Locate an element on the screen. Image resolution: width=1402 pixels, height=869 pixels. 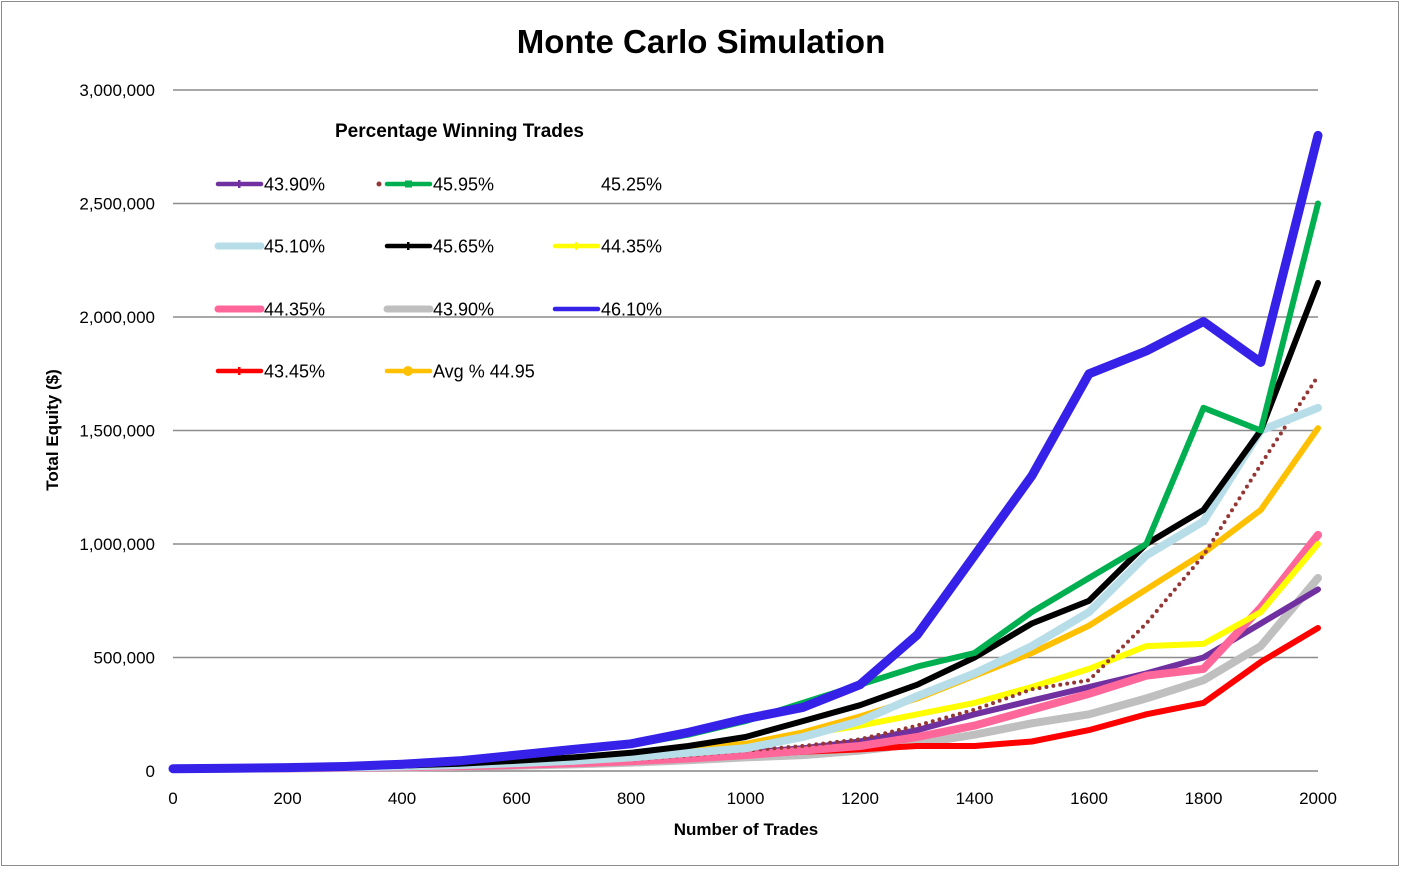
x-tick-label: 1600 is located at coordinates (1089, 798).